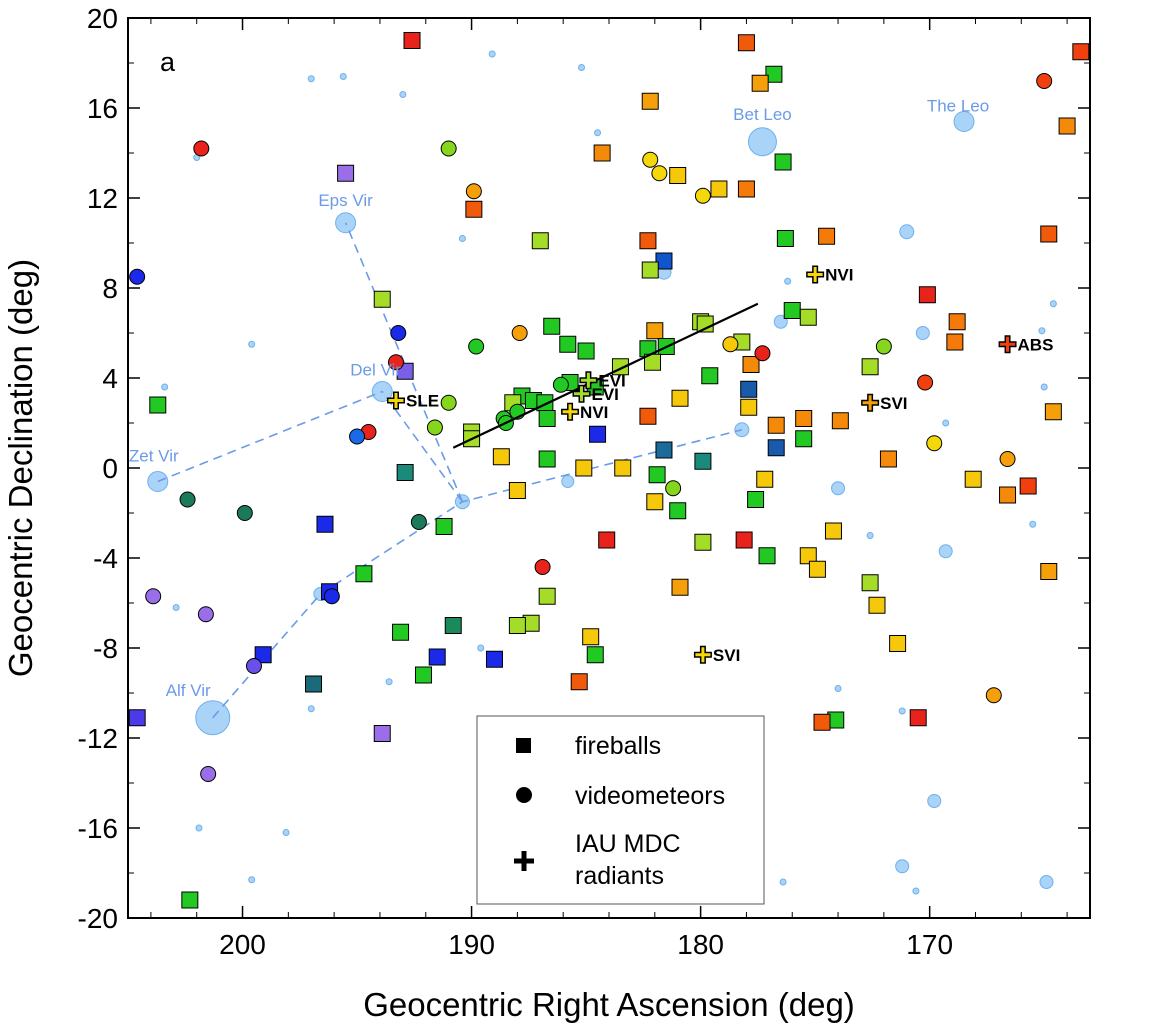 Image resolution: width=1161 pixels, height=1029 pixels. I want to click on y-tick-label: 4, so click(110, 378).